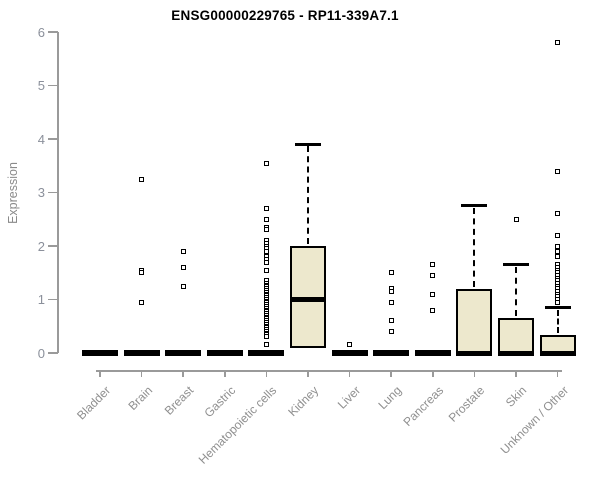  What do you see at coordinates (534, 420) in the screenshot?
I see `x-tick-label-unknown-other: Unknown / Other` at bounding box center [534, 420].